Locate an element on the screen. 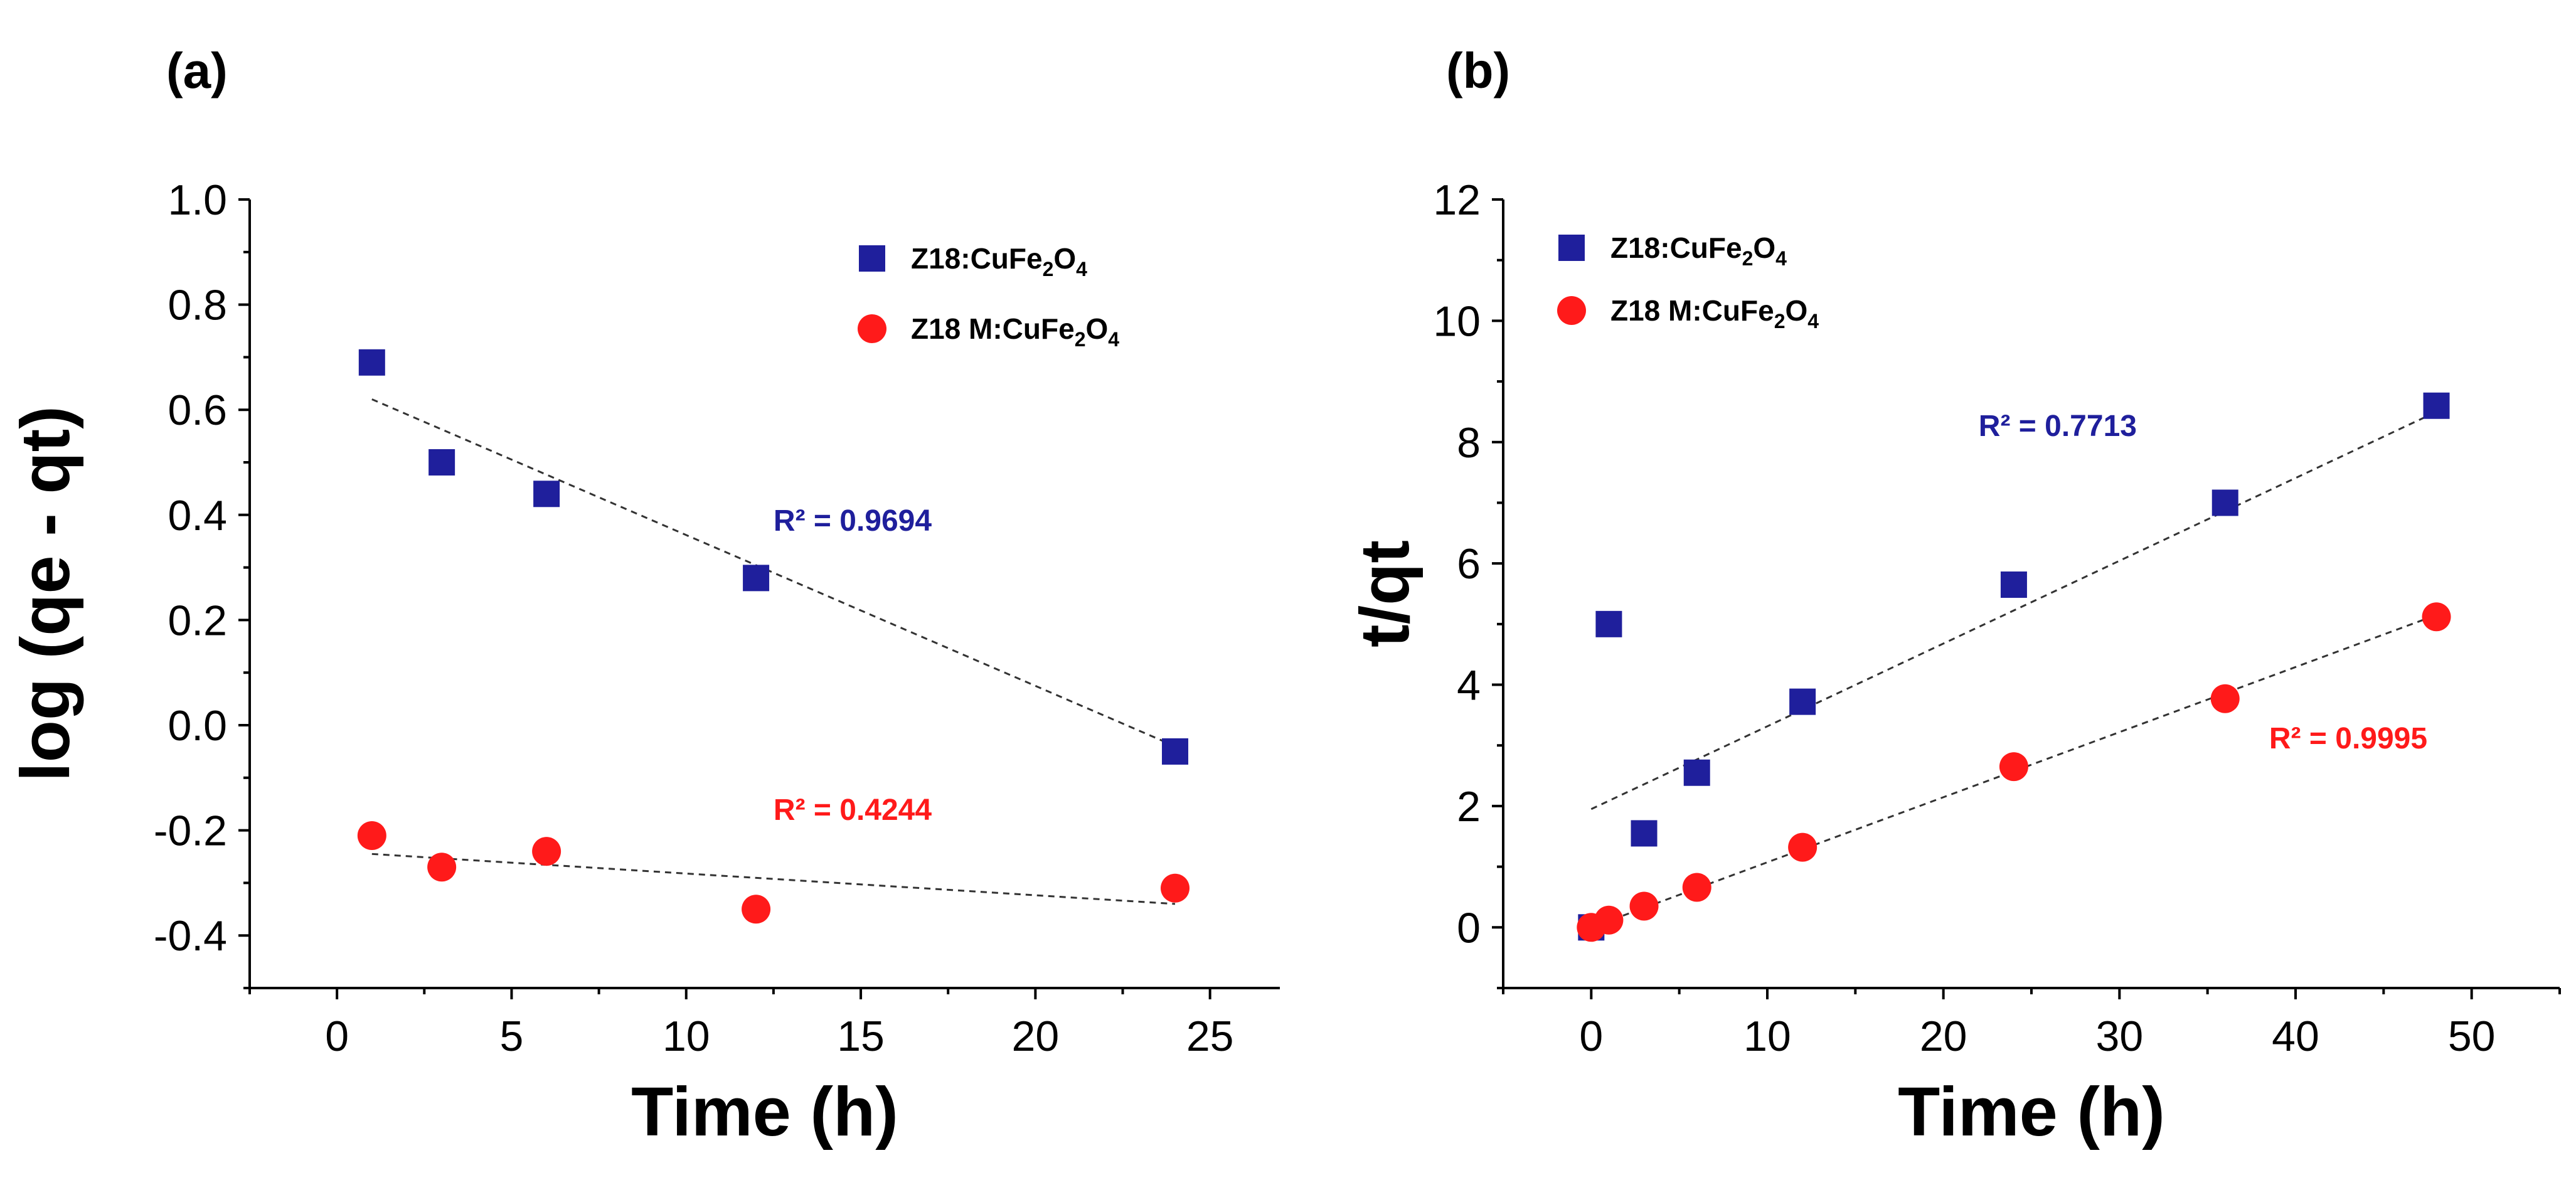 The image size is (2576, 1180). series-z18m-cufe2o4: R² = 0.9995 is located at coordinates (2014, 772).